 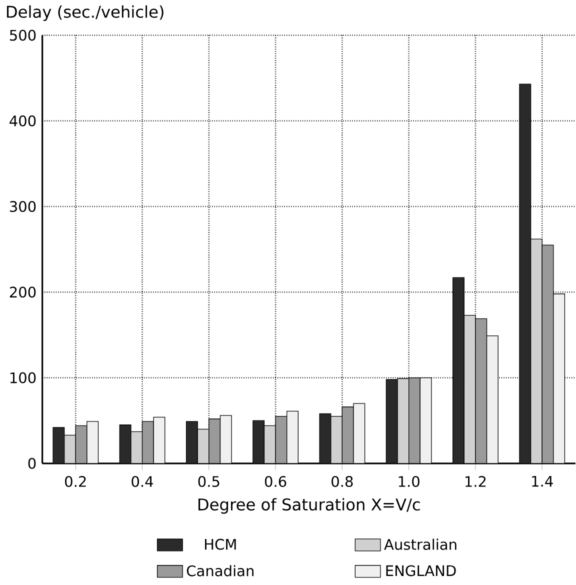 I want to click on y-axis-title: Delay (sec./vehicle), so click(x=85, y=13).